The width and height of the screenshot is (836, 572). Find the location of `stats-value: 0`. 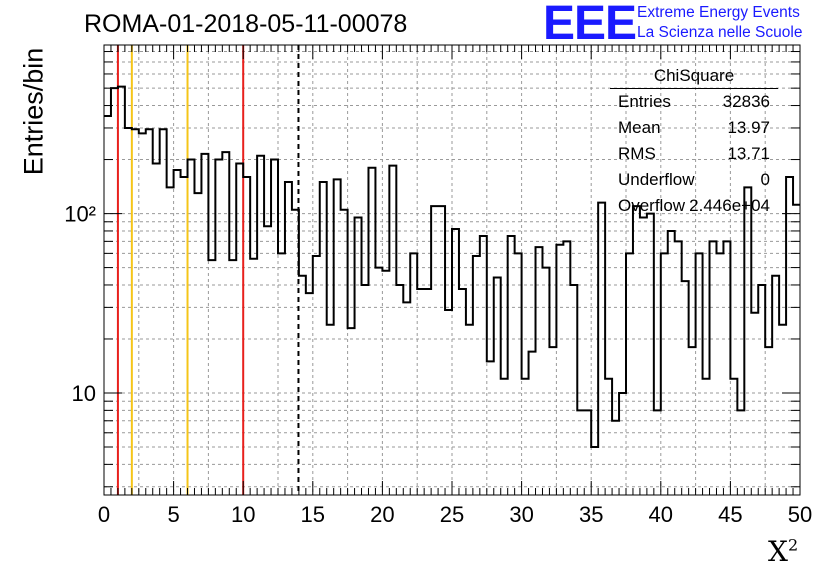

stats-value: 0 is located at coordinates (765, 179).